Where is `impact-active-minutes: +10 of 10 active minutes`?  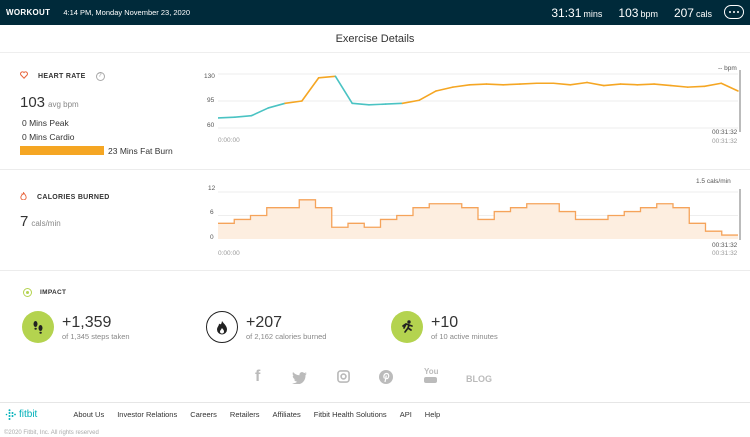
impact-active-minutes: +10 of 10 active minutes is located at coordinates (444, 327).